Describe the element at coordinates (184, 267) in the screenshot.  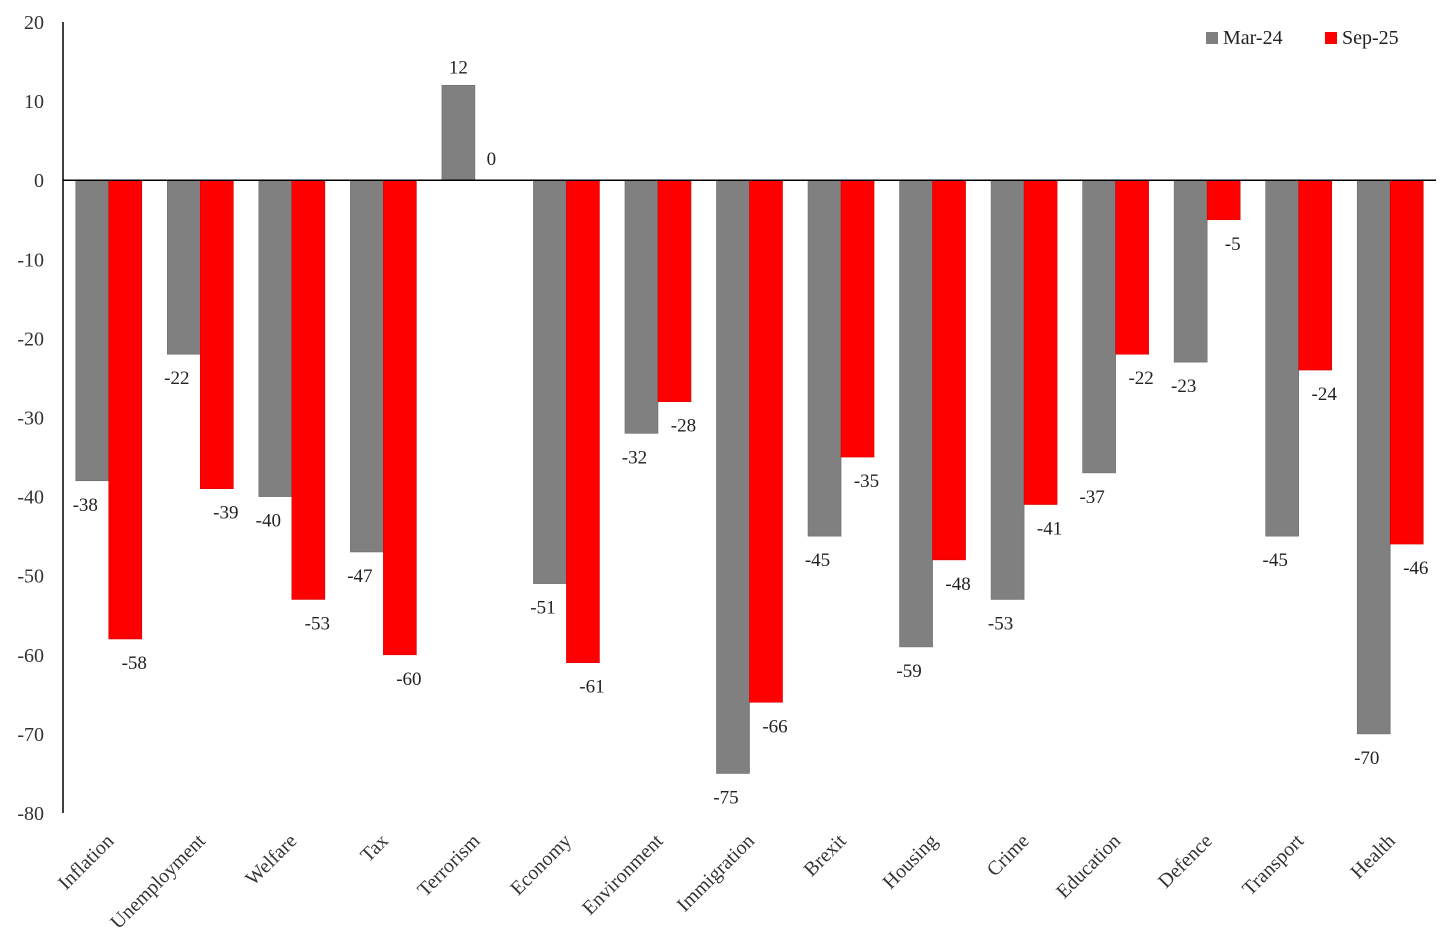
I see `bar-mar-24-unemployment` at that location.